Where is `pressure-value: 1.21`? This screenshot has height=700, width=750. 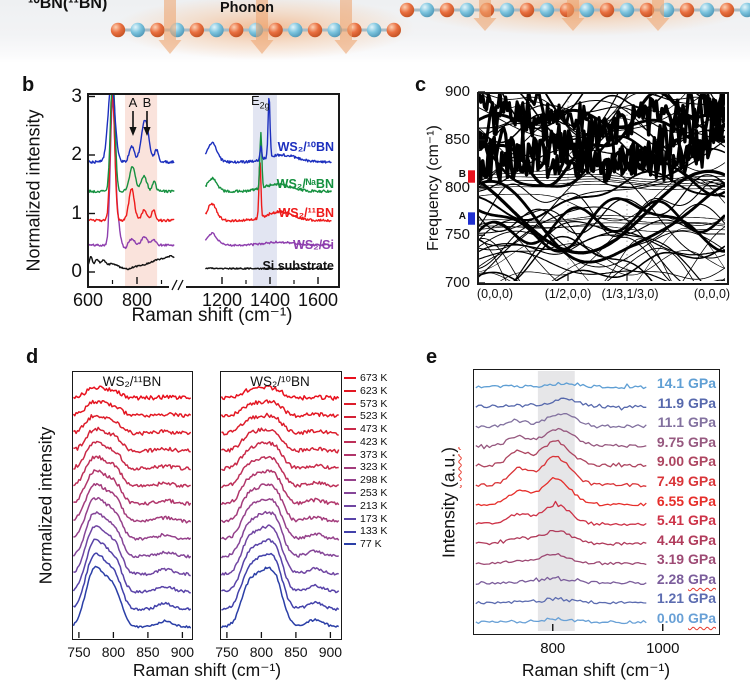 pressure-value: 1.21 is located at coordinates (672, 598).